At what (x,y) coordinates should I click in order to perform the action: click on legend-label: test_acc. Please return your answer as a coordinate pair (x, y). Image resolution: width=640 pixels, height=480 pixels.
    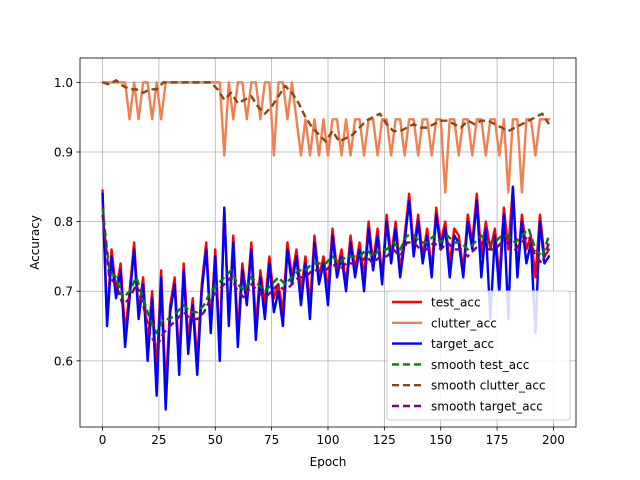
    Looking at the image, I should click on (456, 303).